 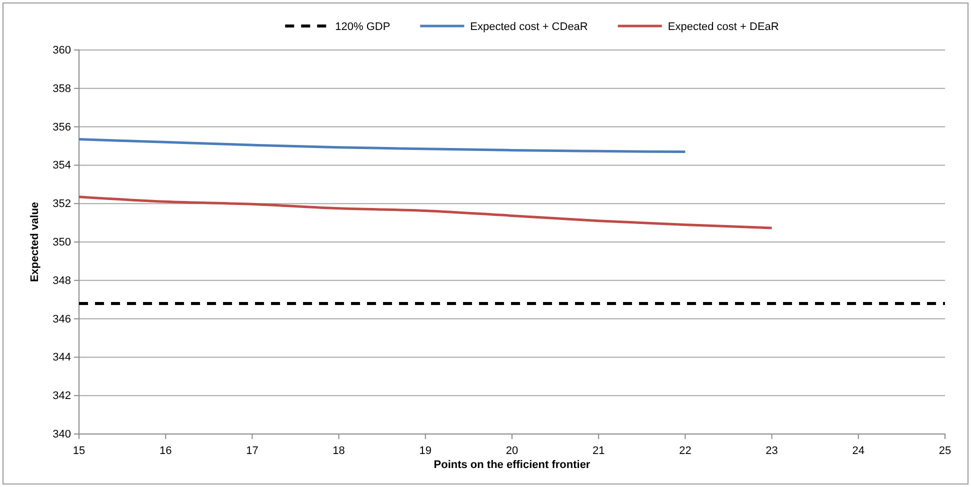 I want to click on y-axis-title: Expected value, so click(x=35, y=242).